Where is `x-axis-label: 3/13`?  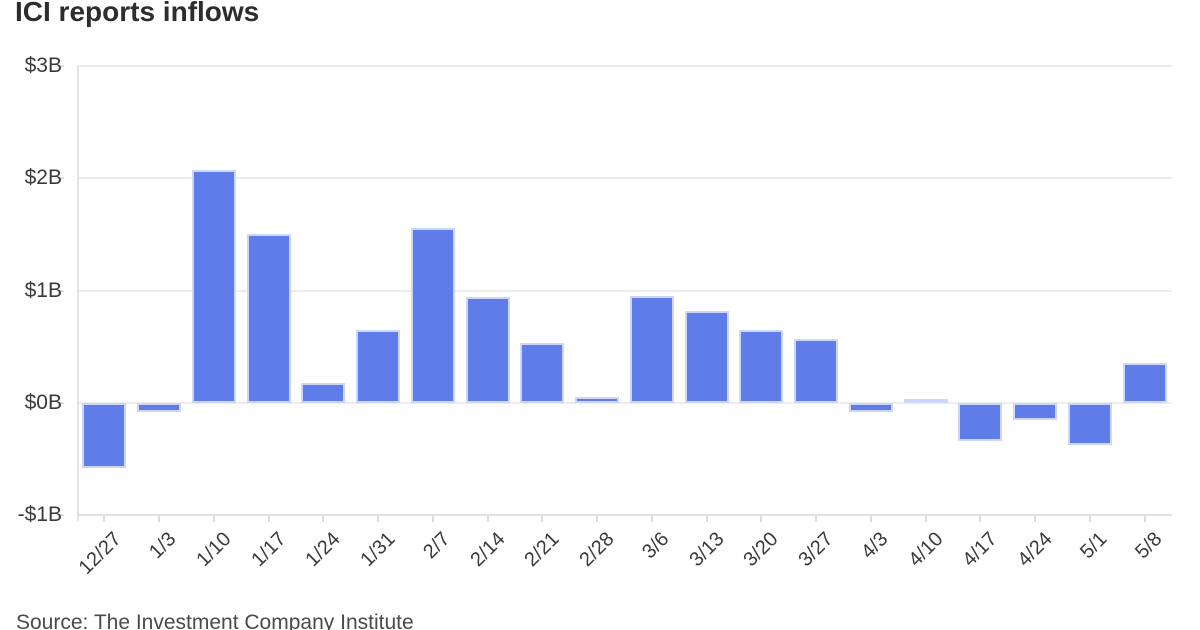 x-axis-label: 3/13 is located at coordinates (707, 550).